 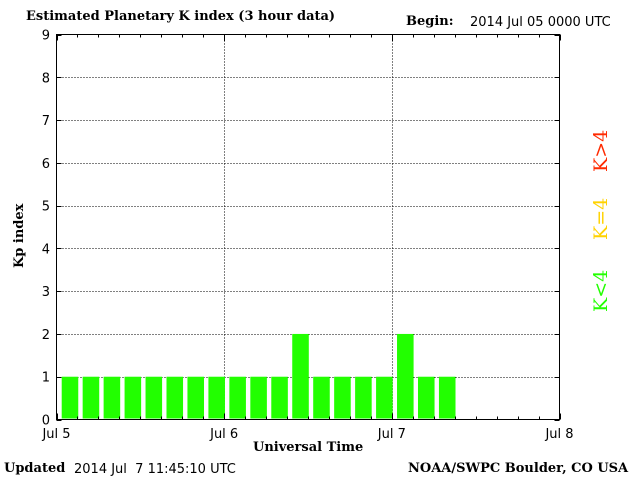 What do you see at coordinates (46, 78) in the screenshot?
I see `y-tick-label: 8` at bounding box center [46, 78].